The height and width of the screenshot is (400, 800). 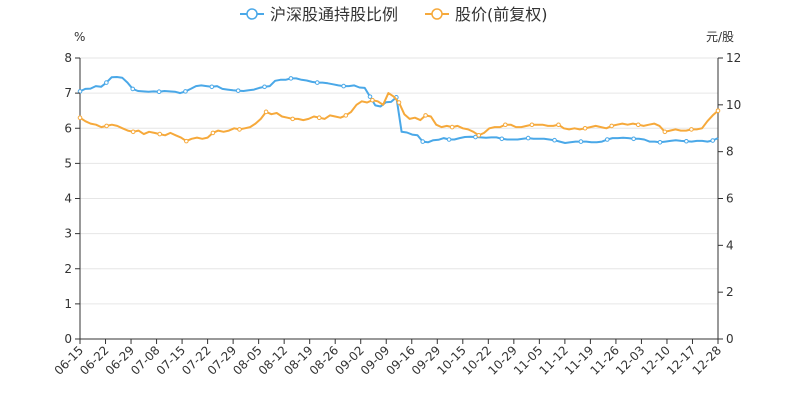 I want to click on left-tick-label: 1, so click(x=68, y=304).